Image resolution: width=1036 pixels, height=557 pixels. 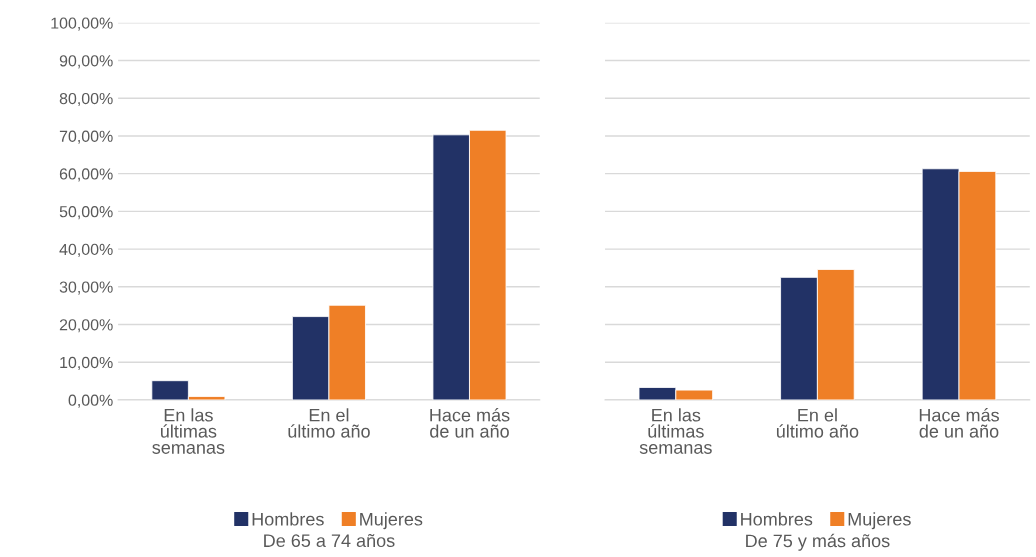 What do you see at coordinates (86, 250) in the screenshot?
I see `y-tick-label: 40,00%` at bounding box center [86, 250].